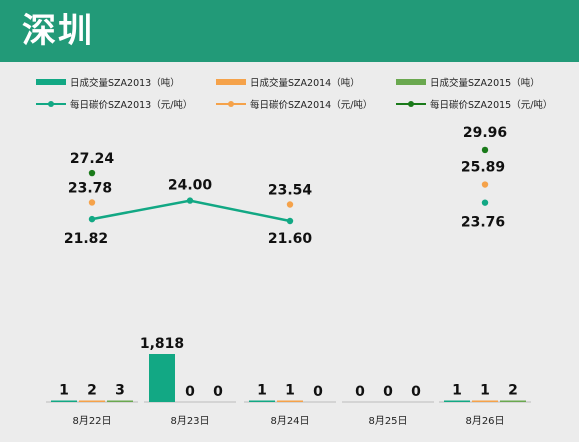  Describe the element at coordinates (86, 239) in the screenshot. I see `price-value-label: 21.82` at that location.